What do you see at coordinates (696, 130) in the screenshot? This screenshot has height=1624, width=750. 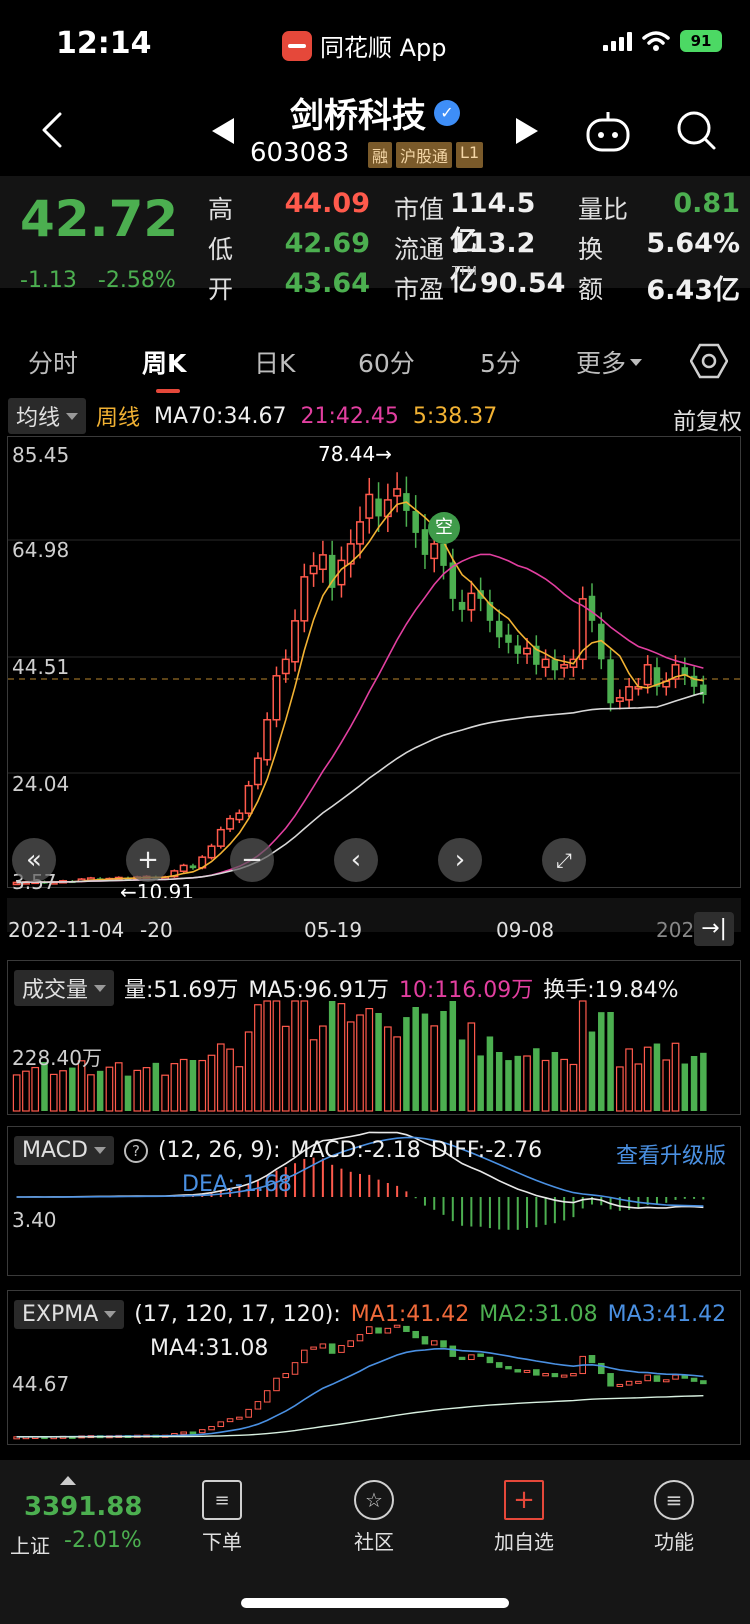 I see `search-icon` at bounding box center [696, 130].